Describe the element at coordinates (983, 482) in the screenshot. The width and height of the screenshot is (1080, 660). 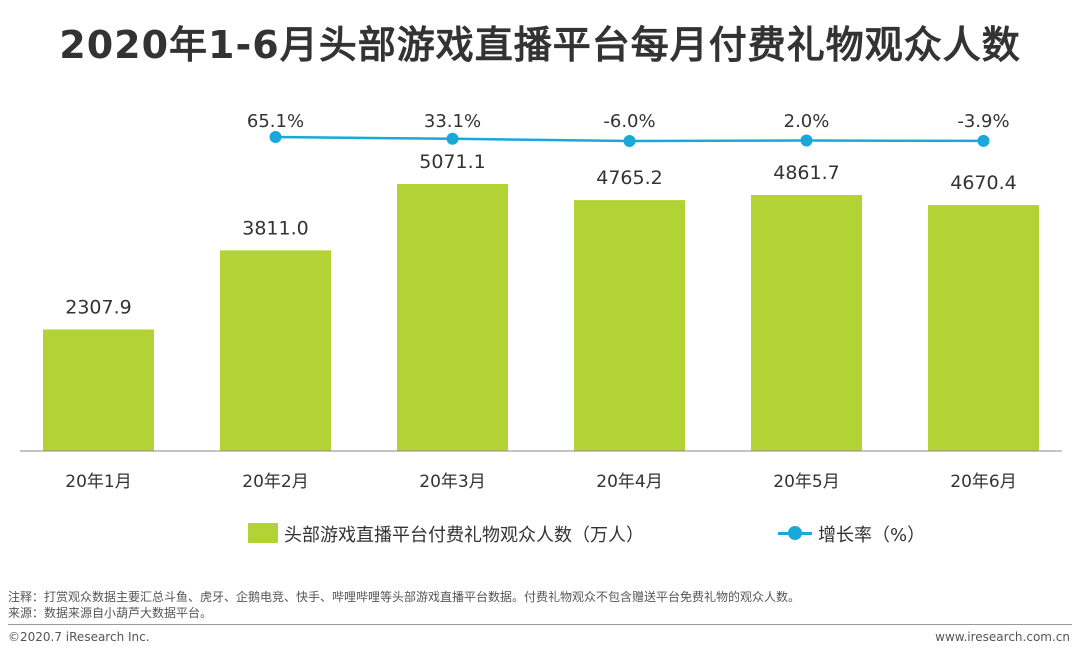
I see `x-tick-label: 20年6月` at that location.